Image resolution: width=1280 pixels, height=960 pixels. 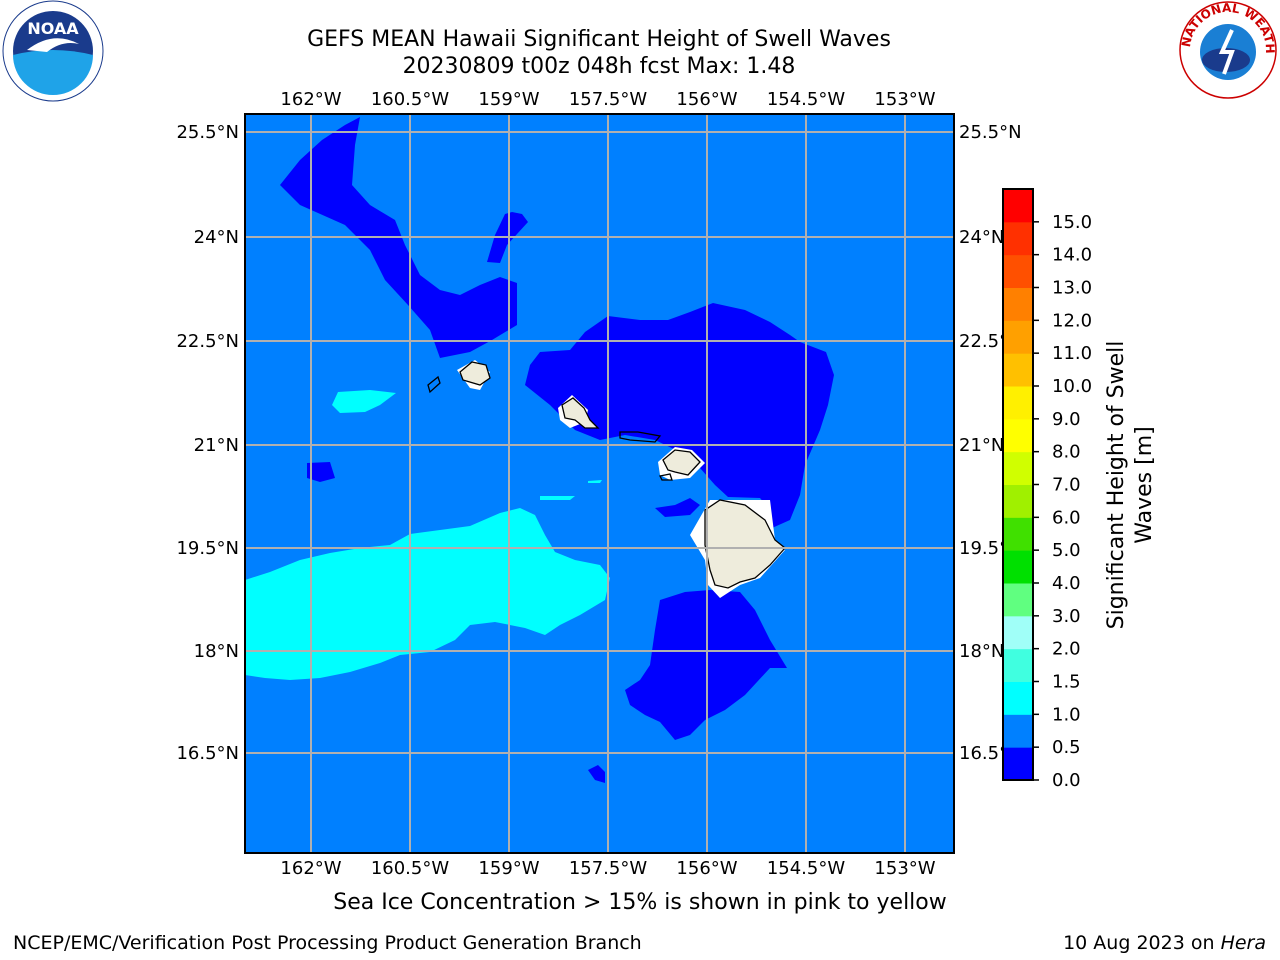 What do you see at coordinates (216, 237) in the screenshot?
I see `lat-tick-left: 24°N` at bounding box center [216, 237].